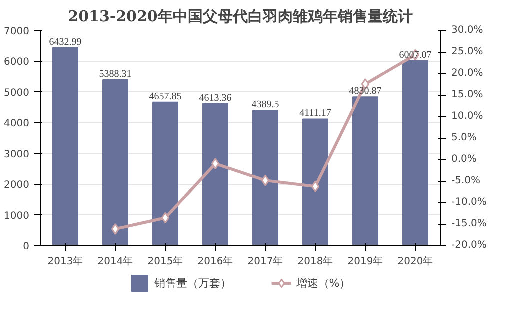 This screenshot has width=529, height=331. What do you see at coordinates (166, 262) in the screenshot?
I see `x-tick-label: 2015年` at bounding box center [166, 262].